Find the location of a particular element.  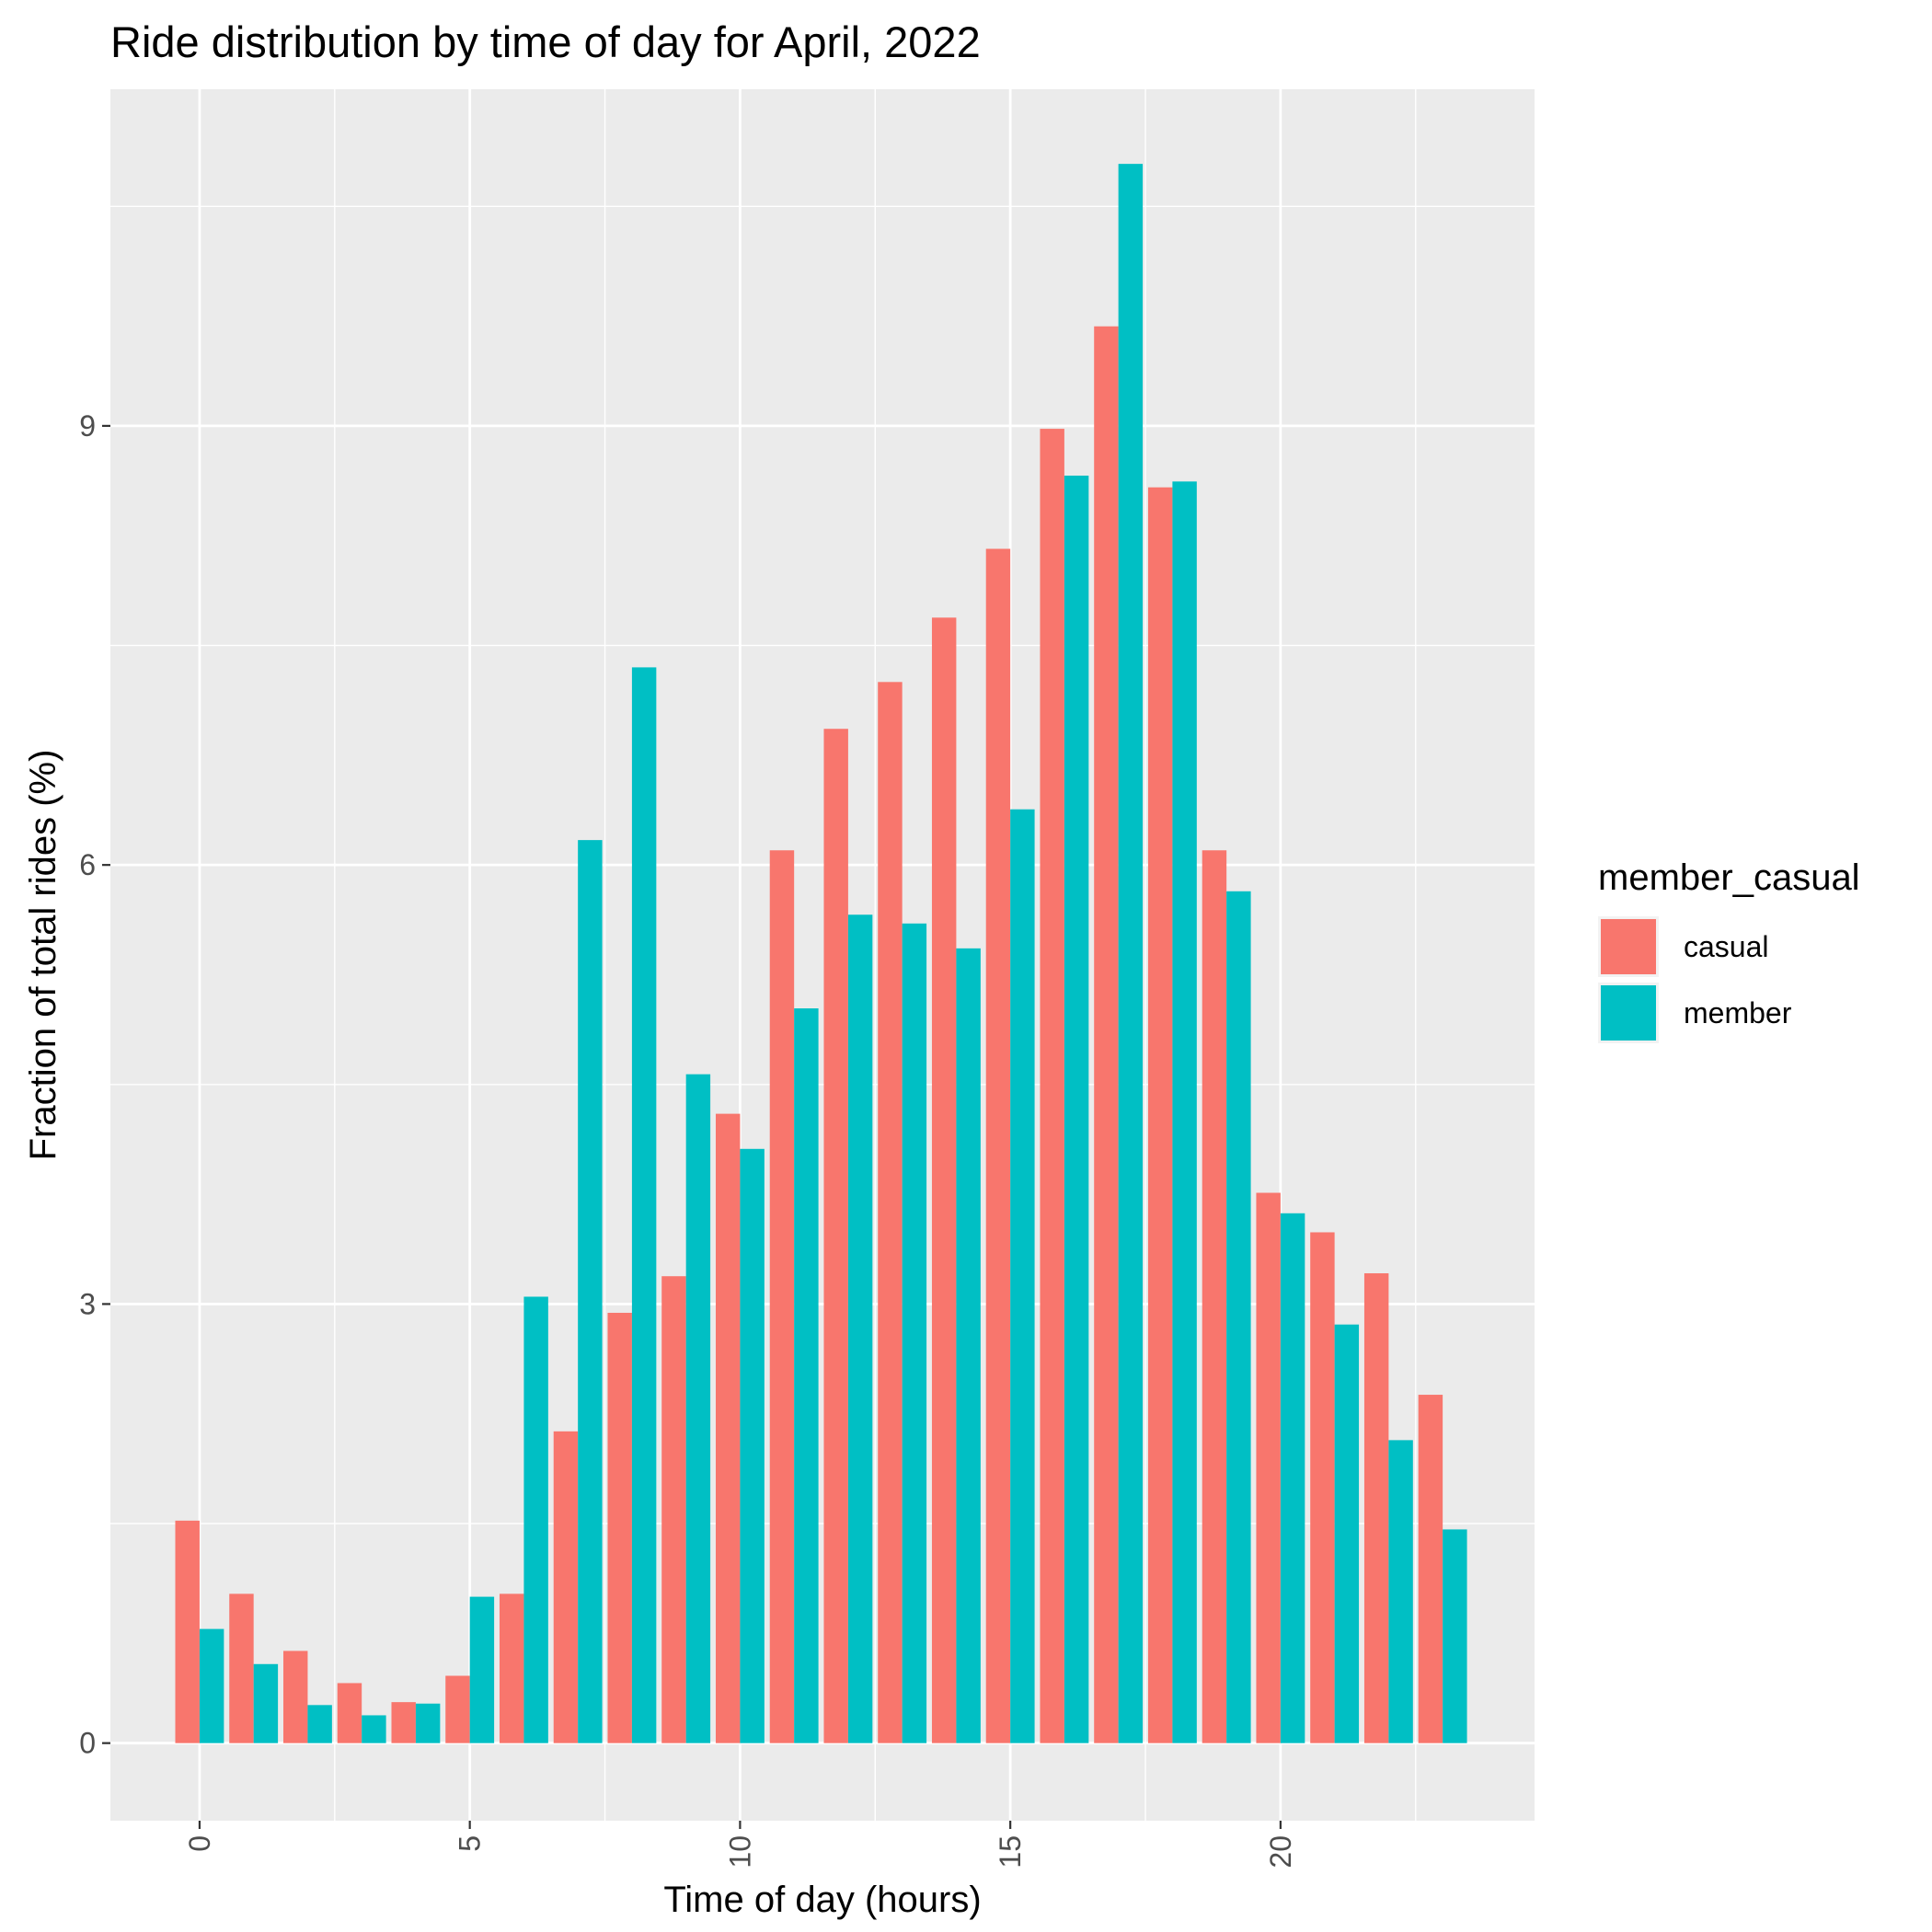

legend-label-member: member is located at coordinates (1738, 1012).